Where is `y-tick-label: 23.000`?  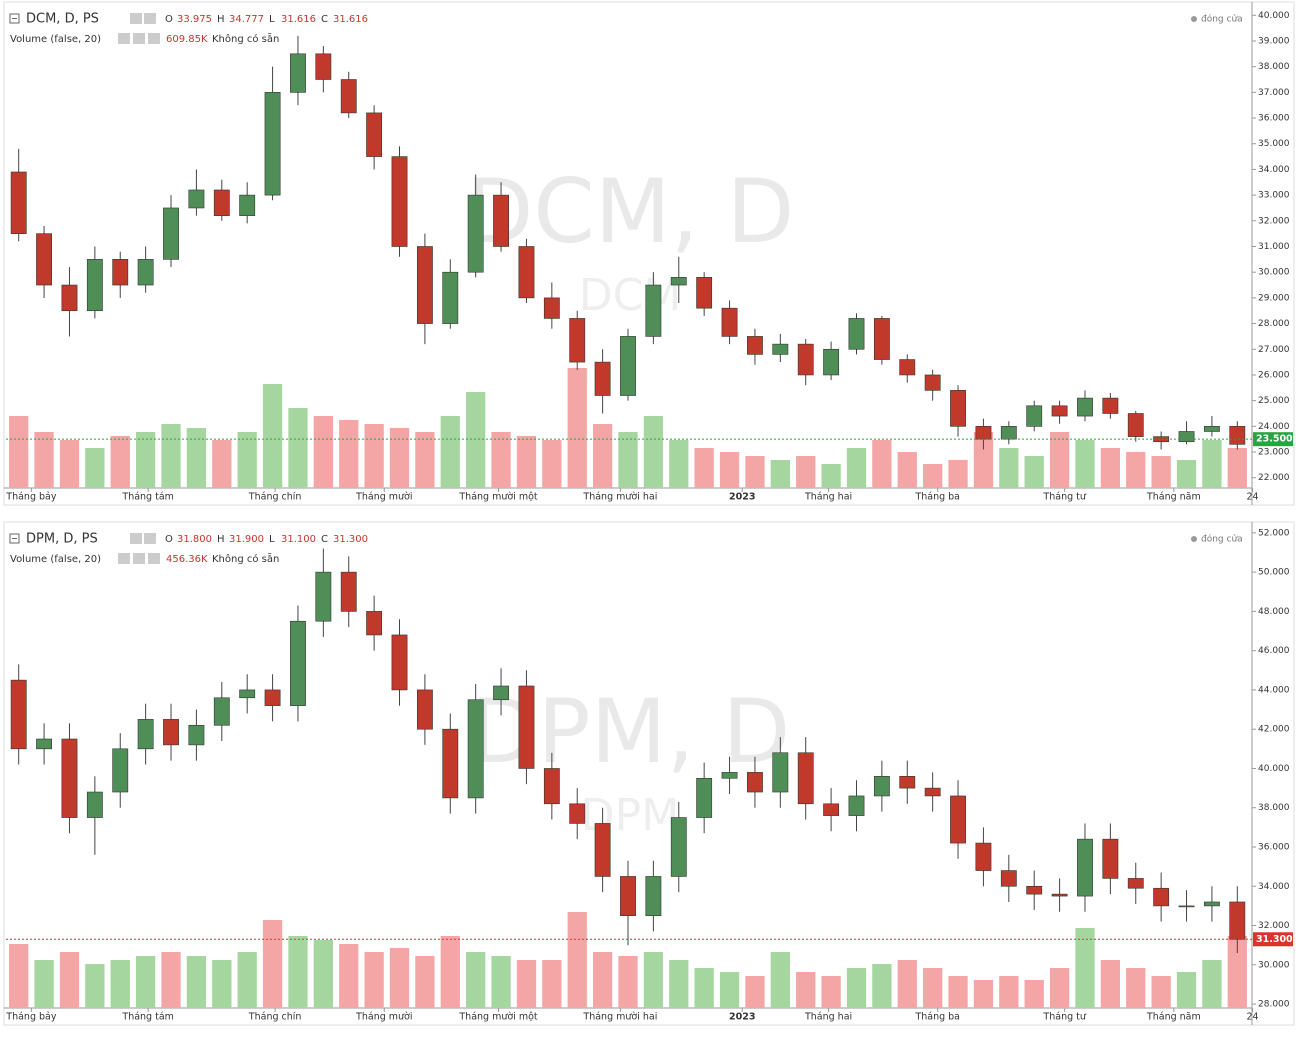 y-tick-label: 23.000 is located at coordinates (1274, 453).